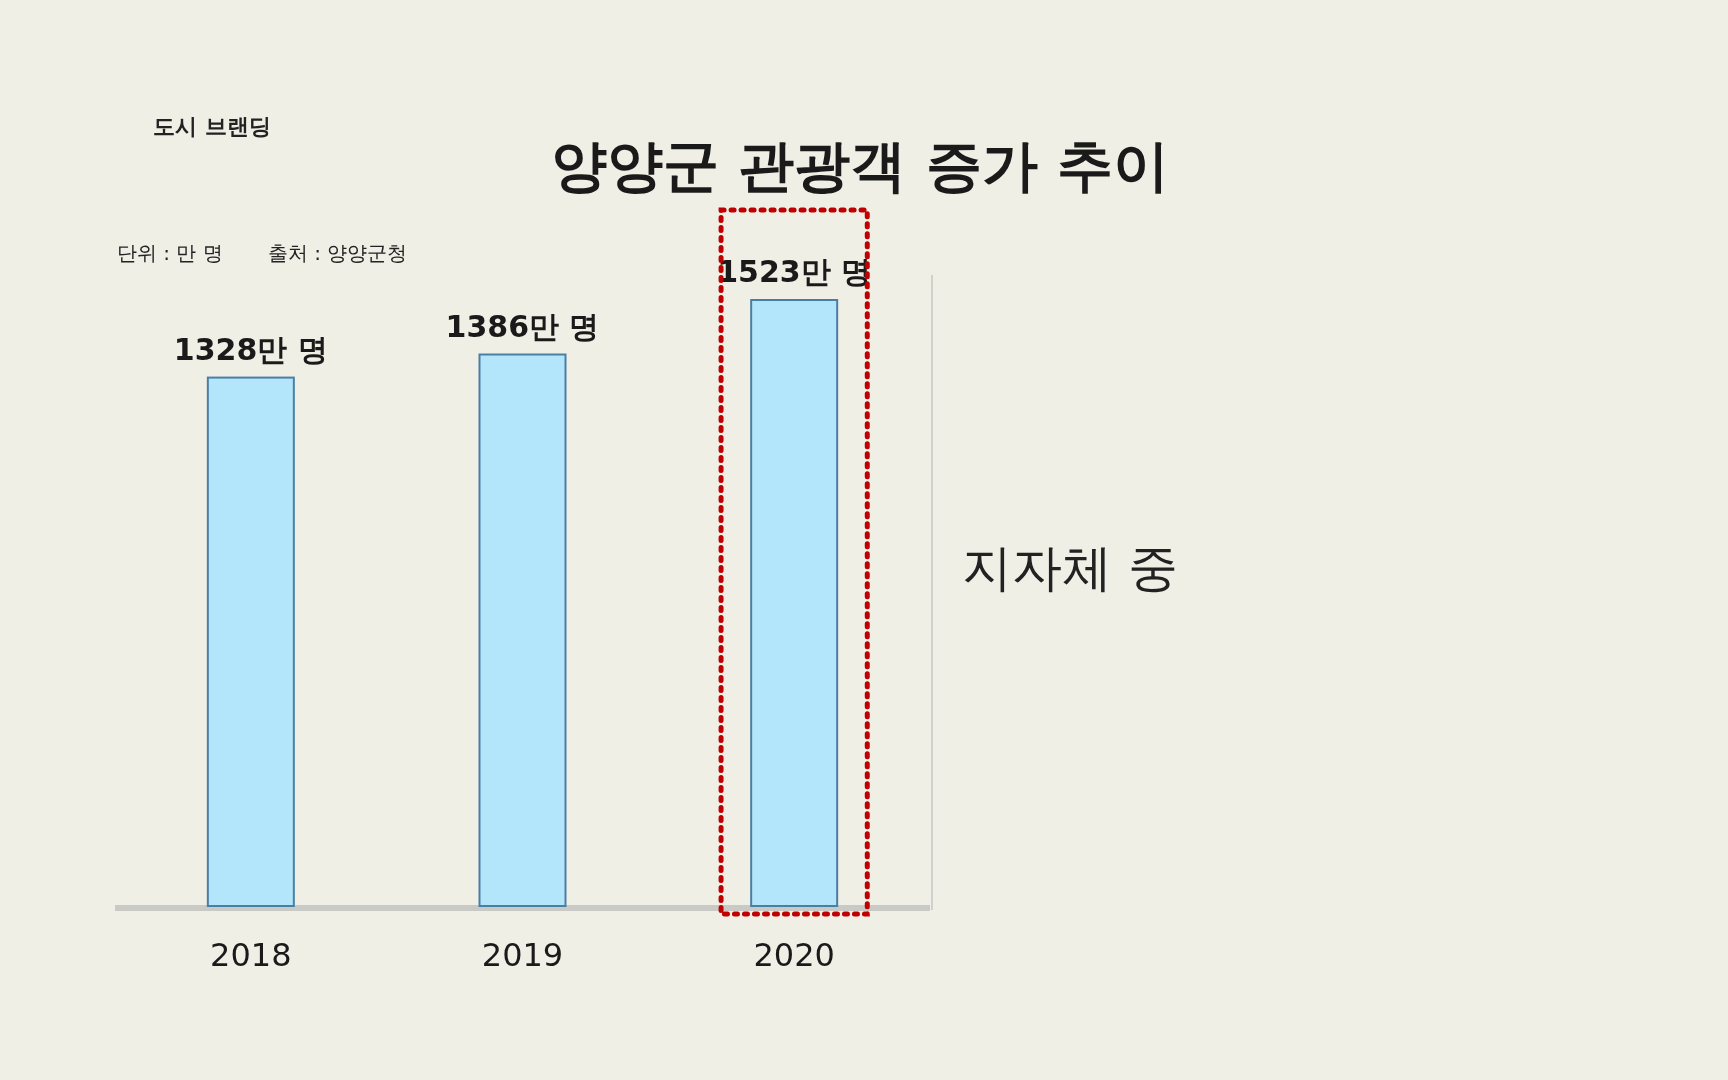 This screenshot has width=1728, height=1080. Describe the element at coordinates (860, 165) in the screenshot. I see `chart-title: 양양군 관광객 증가 추이` at that location.